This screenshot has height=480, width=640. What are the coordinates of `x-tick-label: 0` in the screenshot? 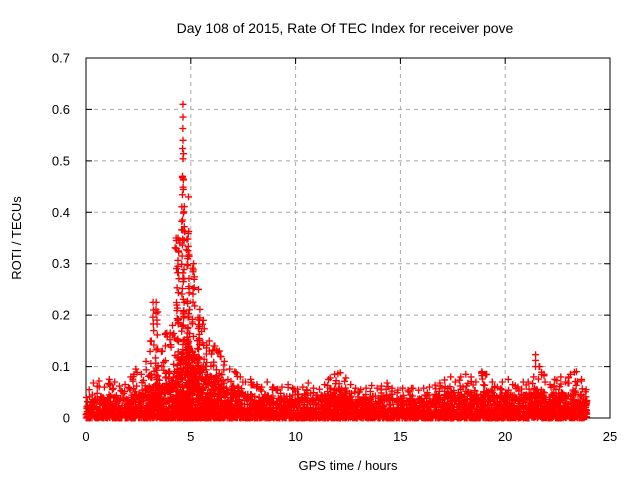 It's located at (85, 436).